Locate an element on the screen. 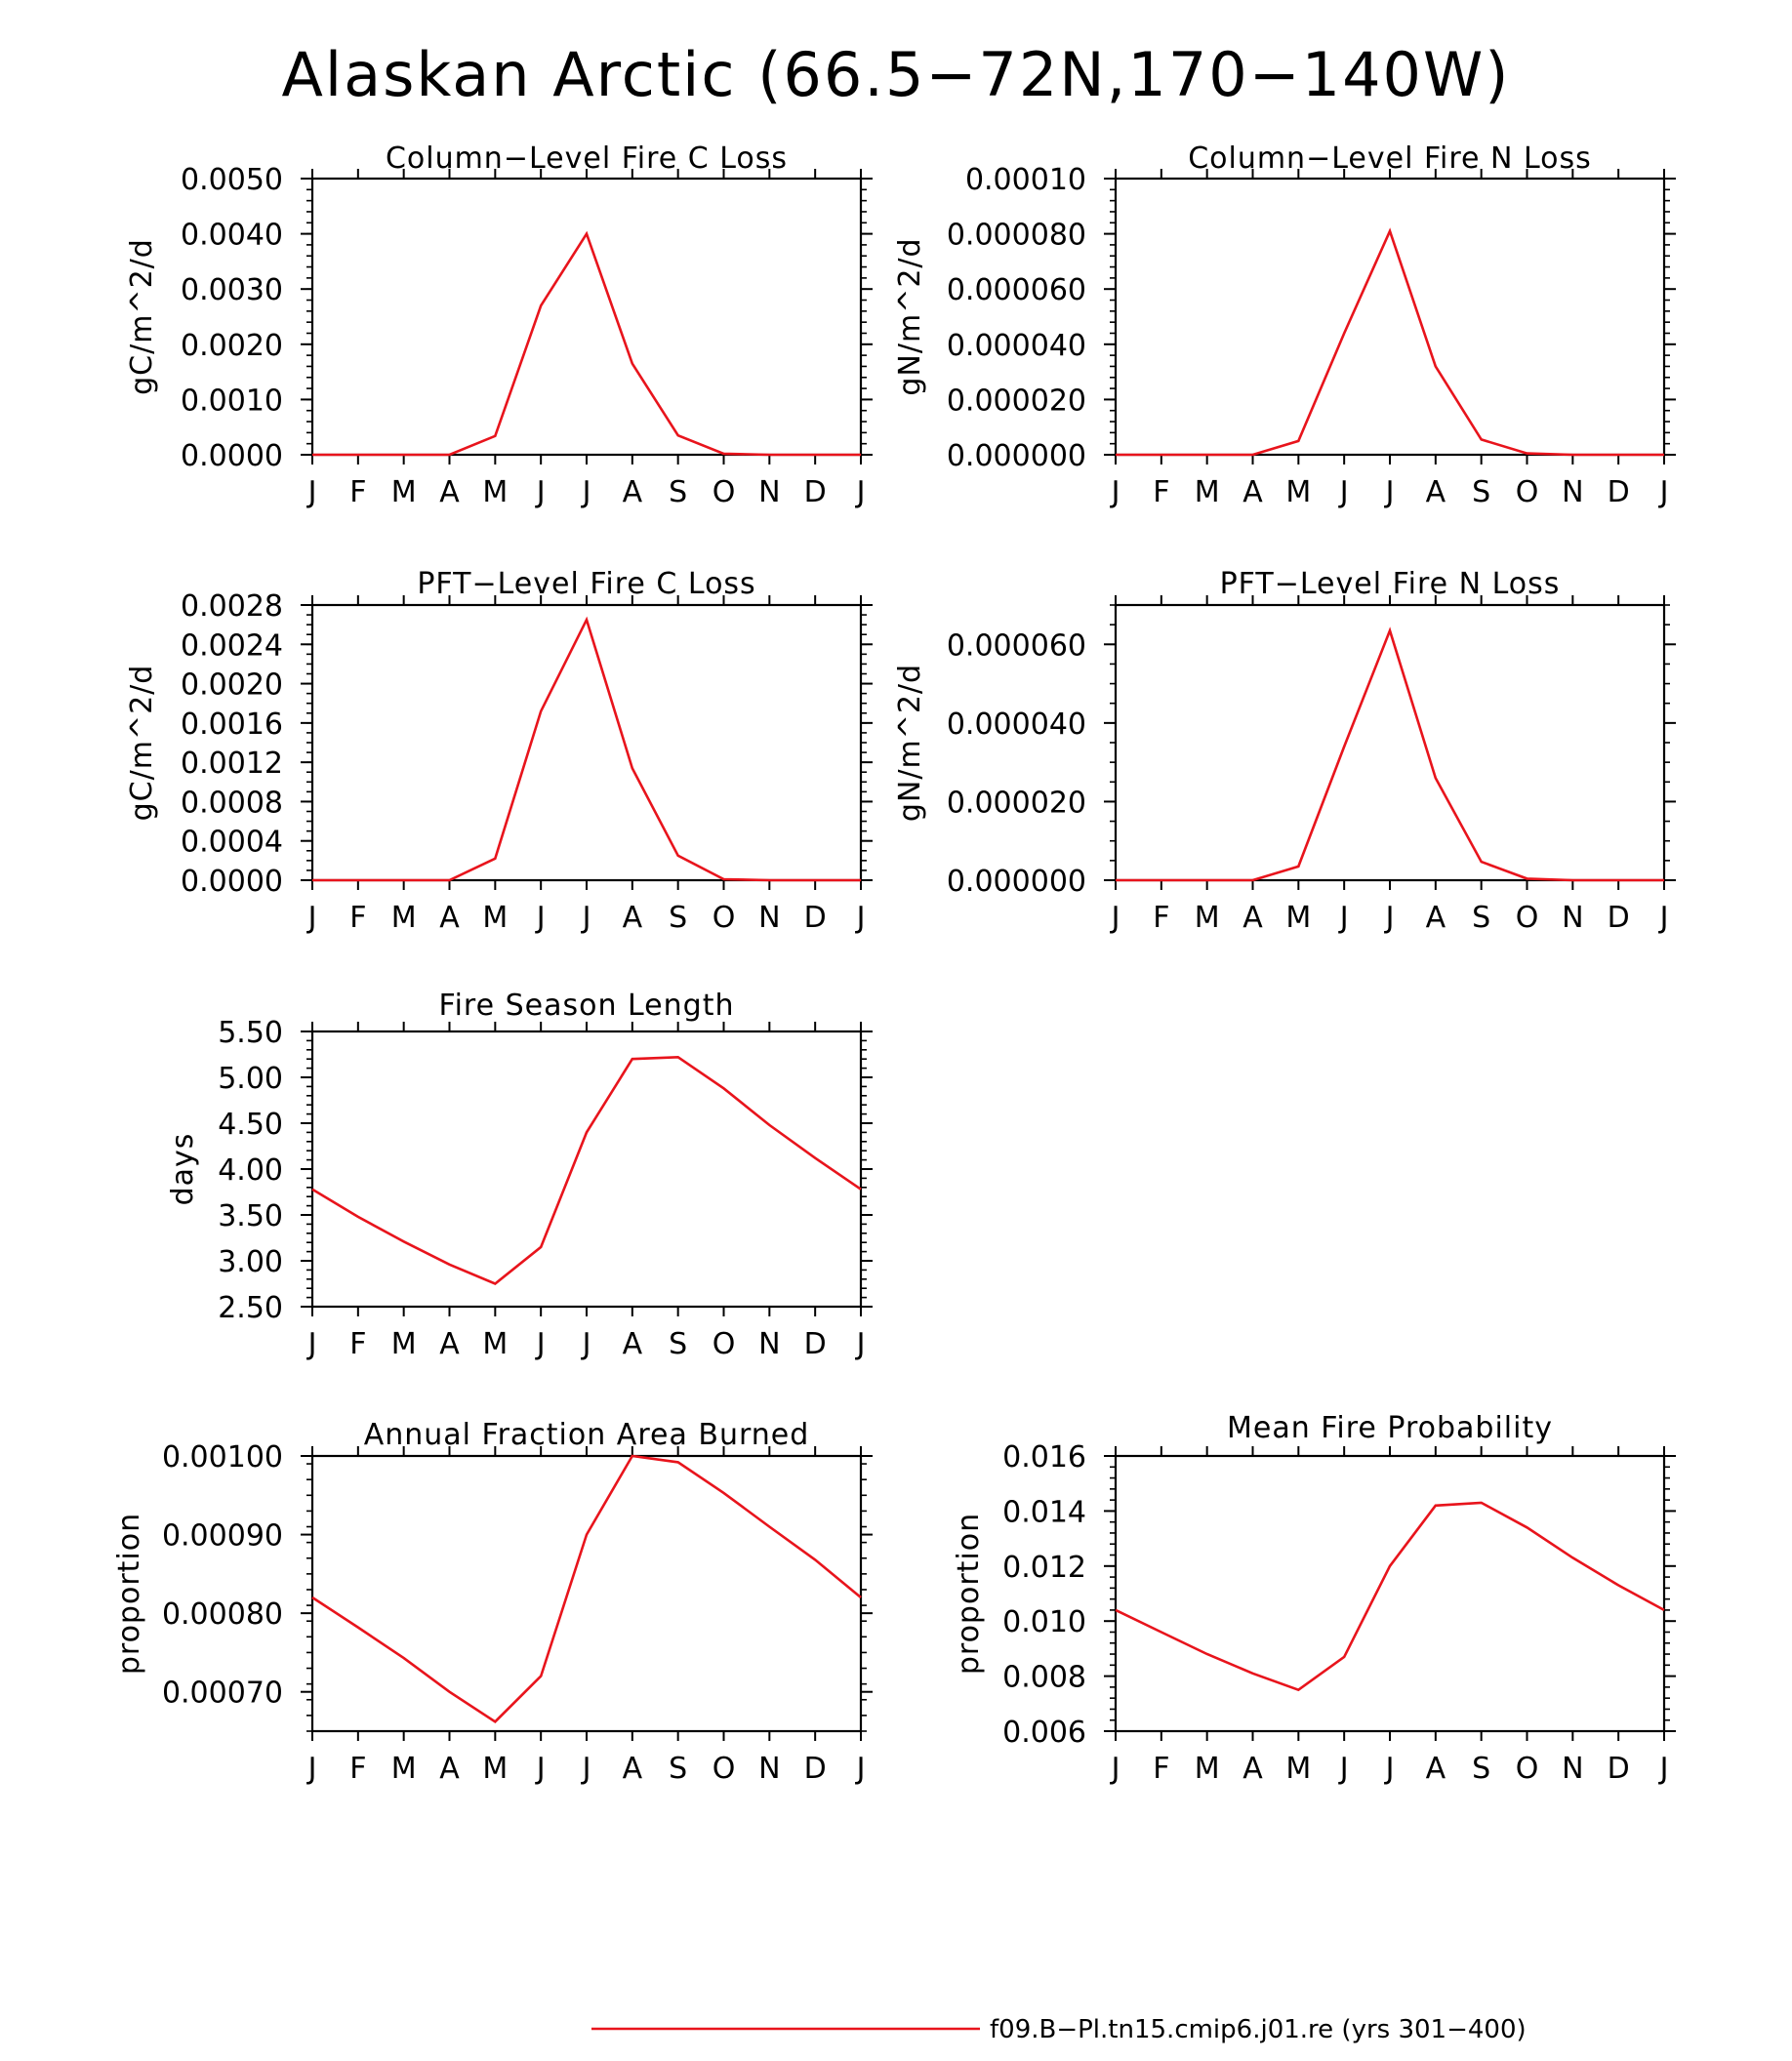  y-tick-label: 0.0004 is located at coordinates (232, 843).